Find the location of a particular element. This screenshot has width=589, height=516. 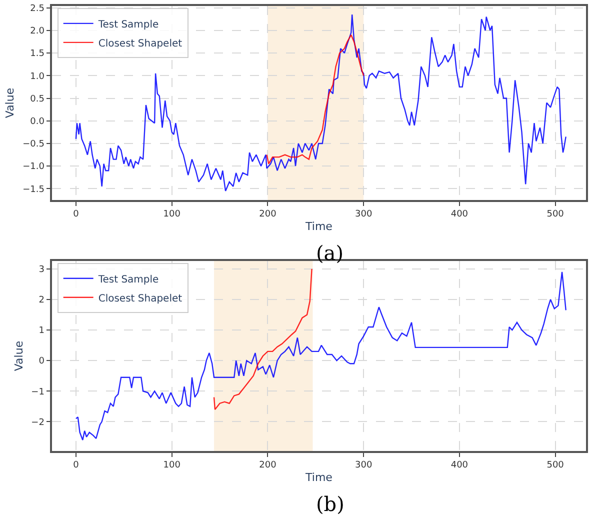

y-tick-label: 0.0 is located at coordinates (37, 122).